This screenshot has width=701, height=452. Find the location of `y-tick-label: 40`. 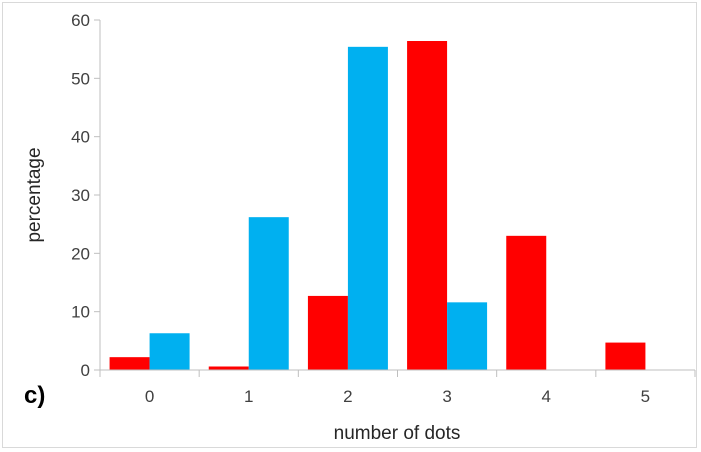

y-tick-label: 40 is located at coordinates (80, 137).